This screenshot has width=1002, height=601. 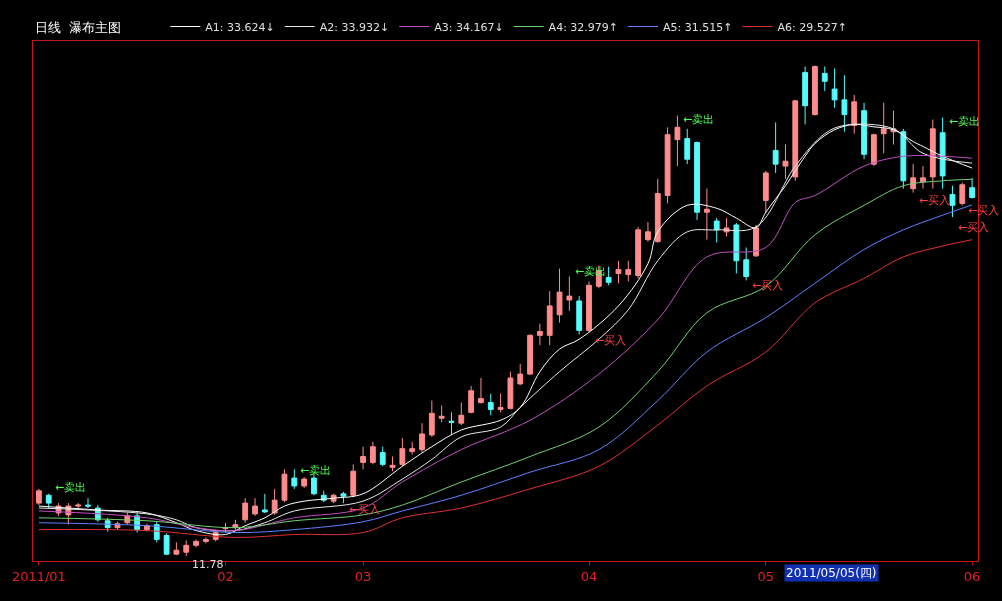 I want to click on text: 11.78, so click(x=208, y=564).